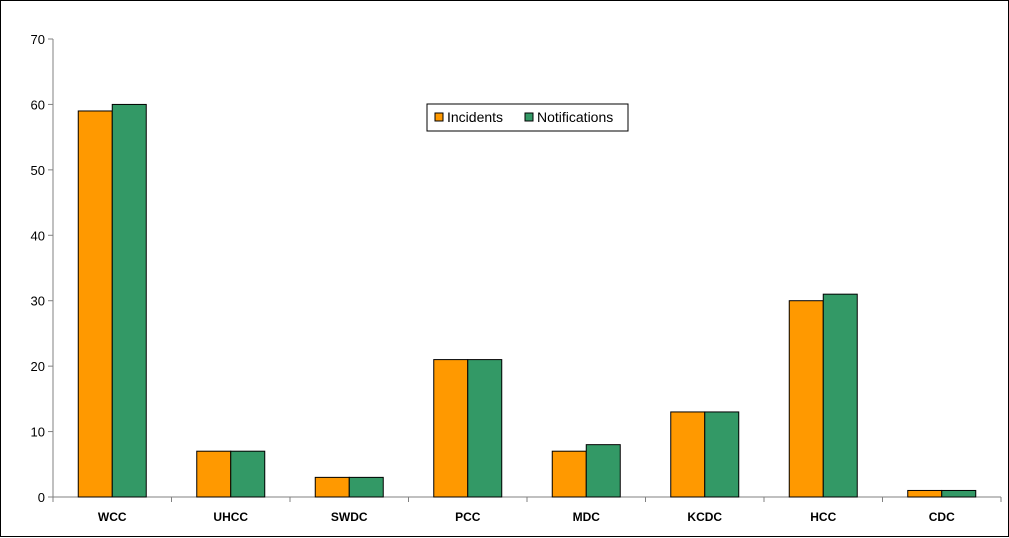 The width and height of the screenshot is (1009, 538). What do you see at coordinates (925, 493) in the screenshot?
I see `bar-incidents-cdc` at bounding box center [925, 493].